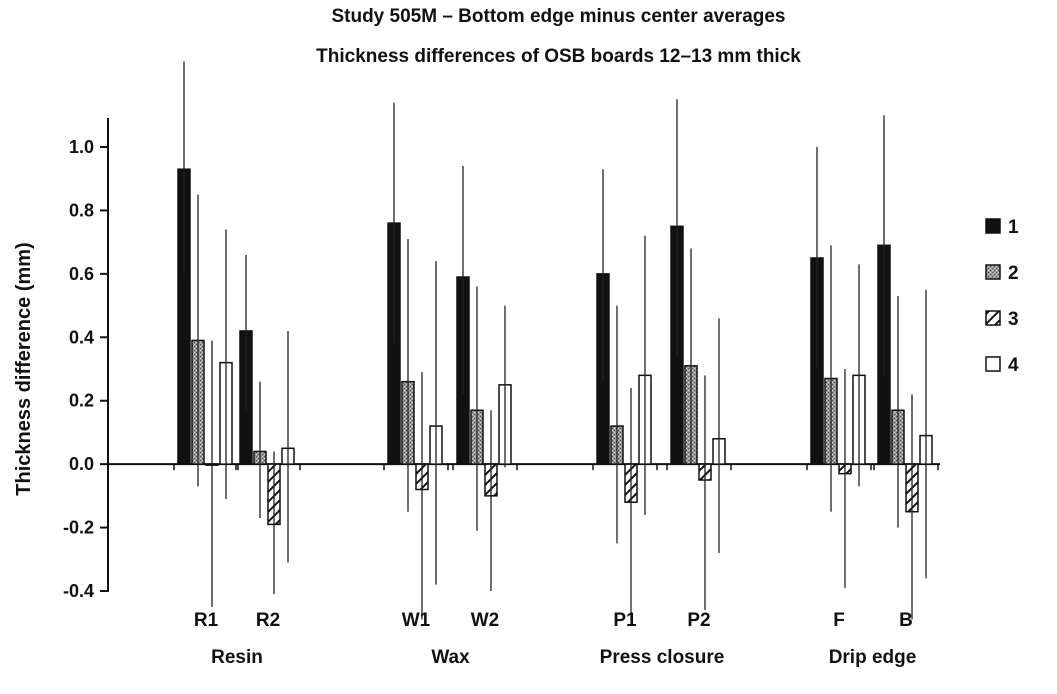 The width and height of the screenshot is (1057, 694). I want to click on y-tick-label: 0.0, so click(81, 464).